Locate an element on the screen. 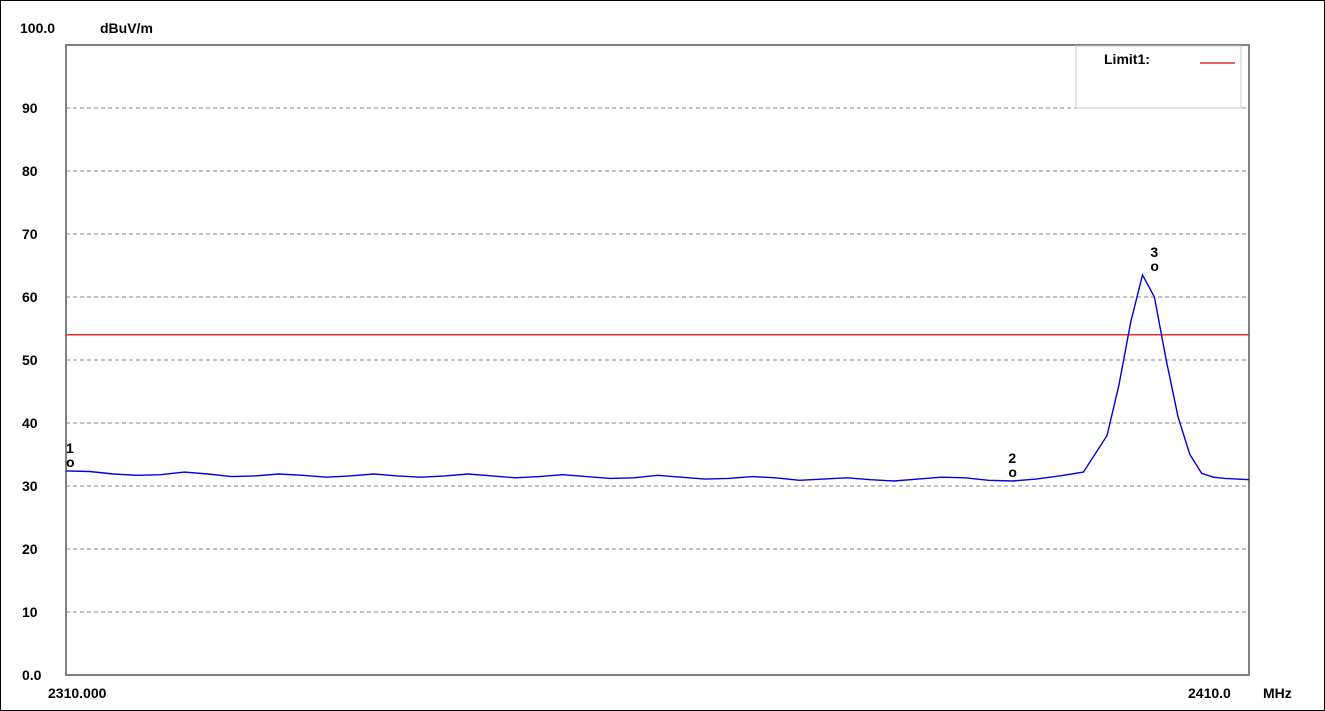 The height and width of the screenshot is (711, 1325). legend-box is located at coordinates (1158, 77).